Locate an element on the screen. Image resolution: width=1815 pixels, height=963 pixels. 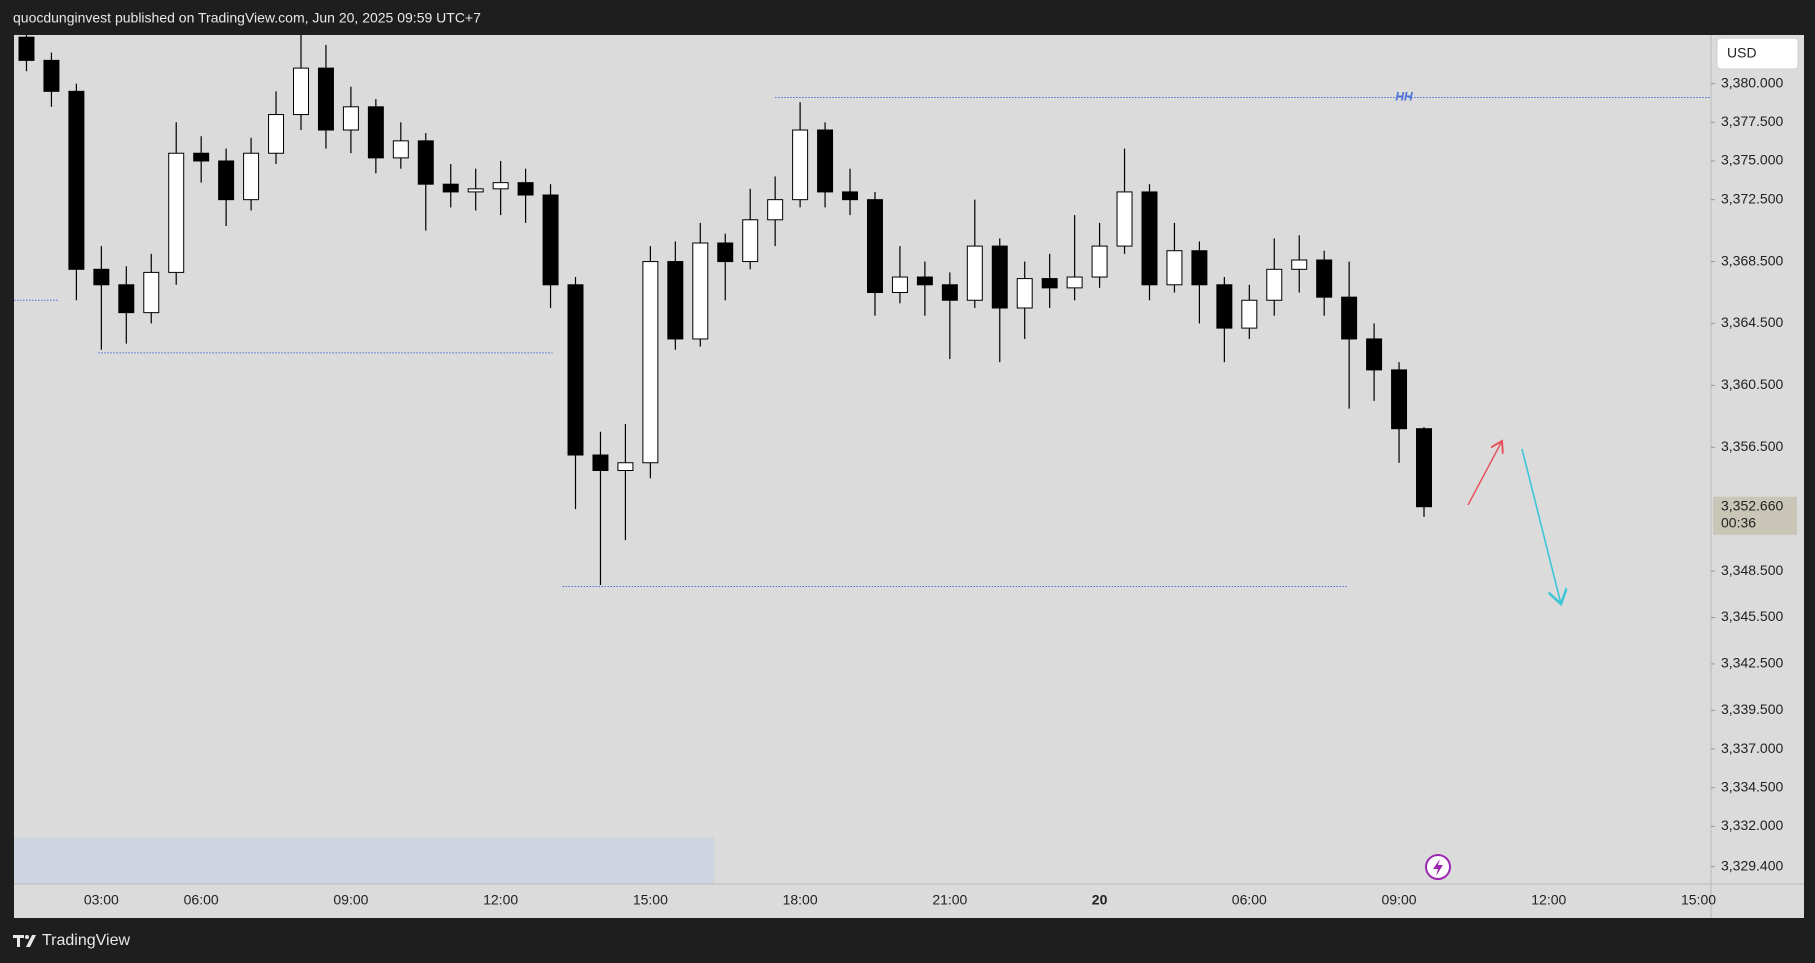
y-tick-label: 3,329.400 is located at coordinates (1752, 865).